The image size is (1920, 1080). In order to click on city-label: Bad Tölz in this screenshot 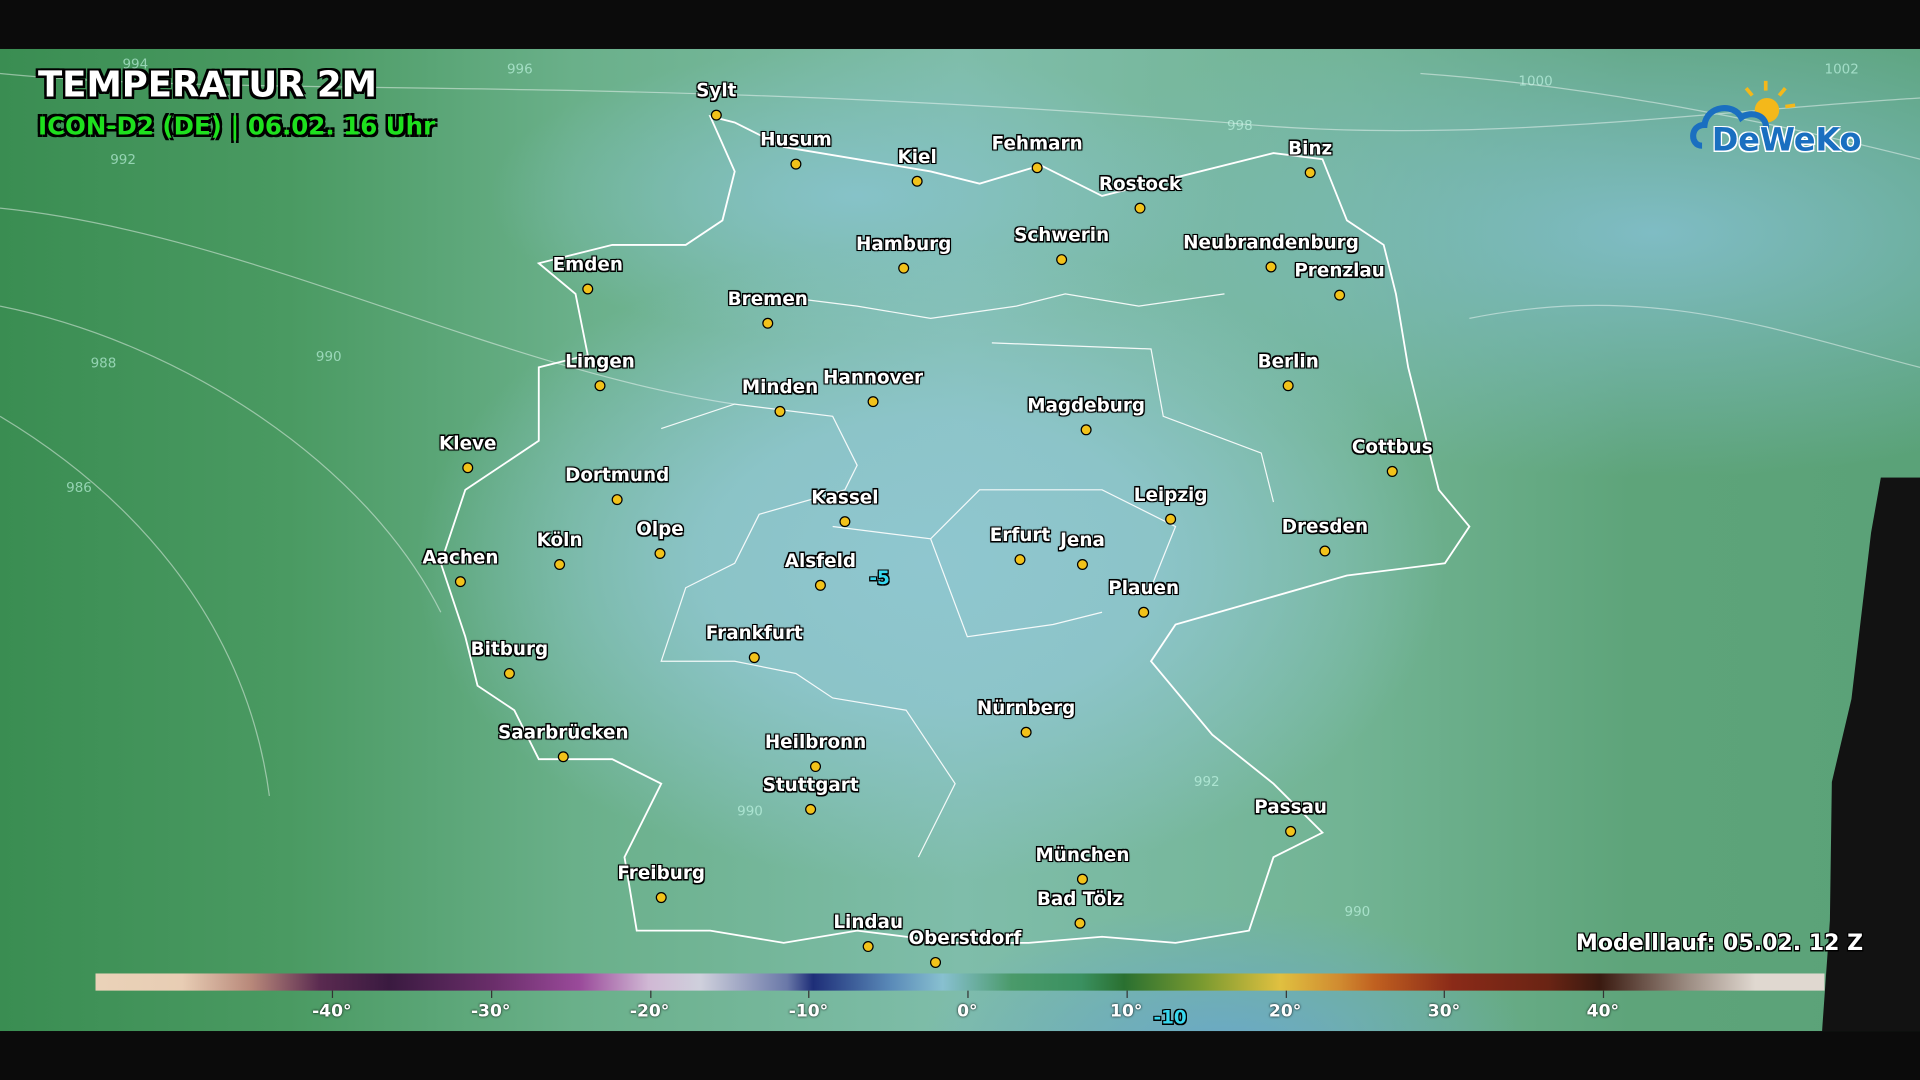, I will do `click(1080, 898)`.